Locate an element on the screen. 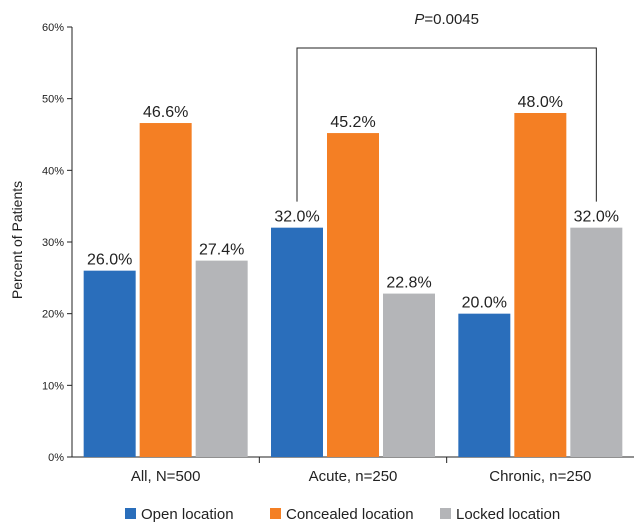 This screenshot has width=636, height=529. data-label: 26.0% is located at coordinates (109, 260).